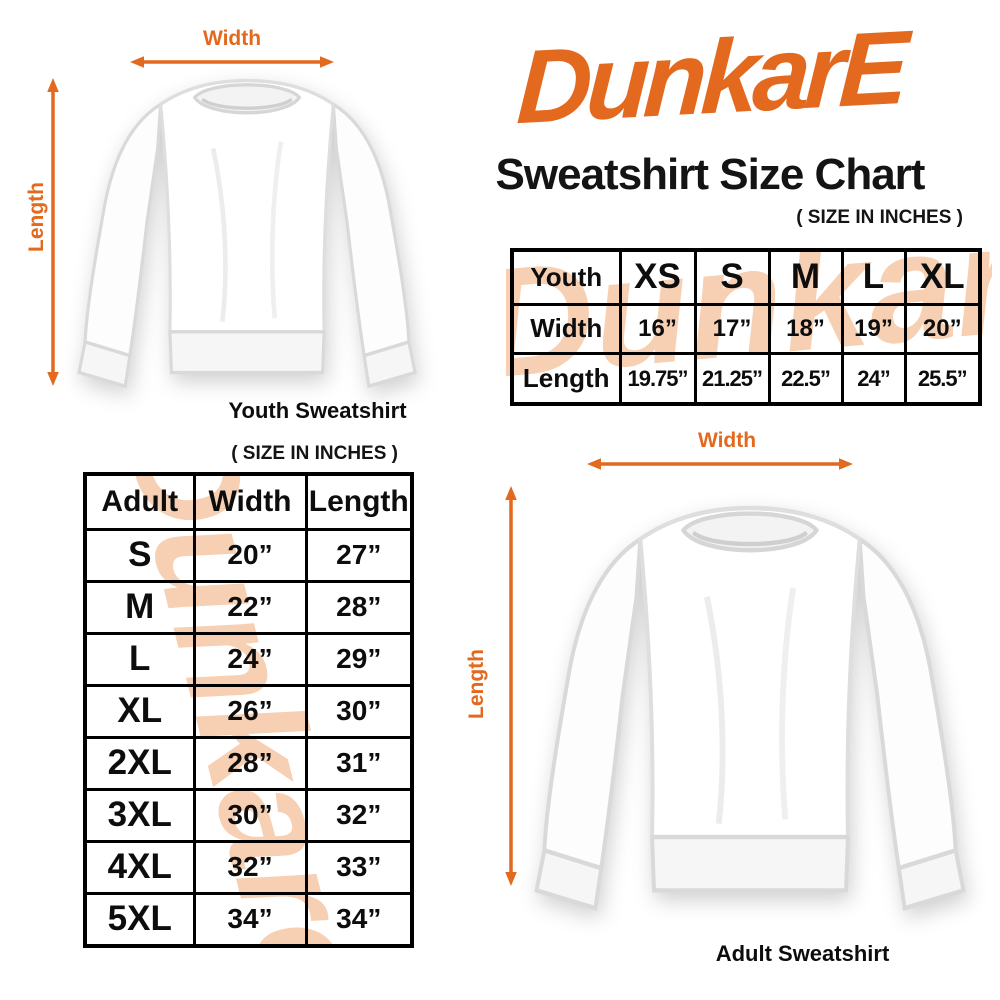 This screenshot has height=1000, width=1000. I want to click on adult-length-arrow-icon, so click(511, 686).